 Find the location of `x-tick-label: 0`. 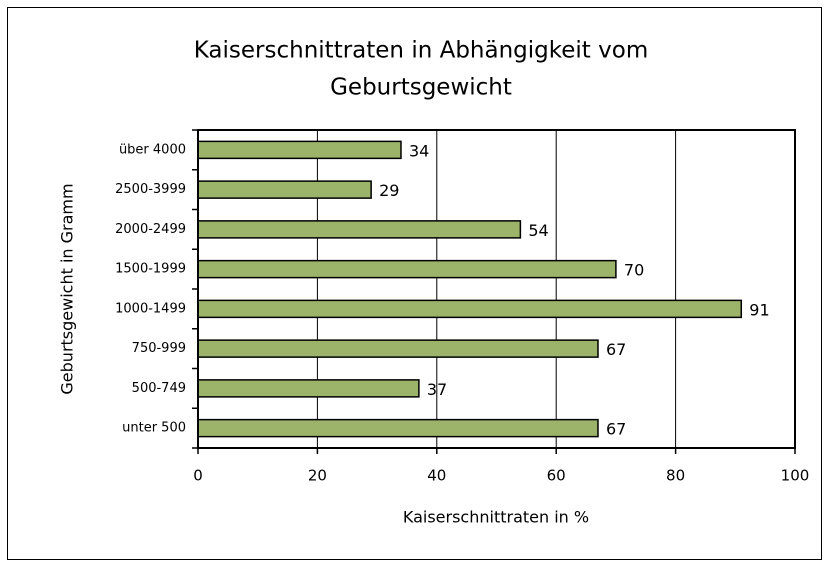

x-tick-label: 0 is located at coordinates (198, 476).